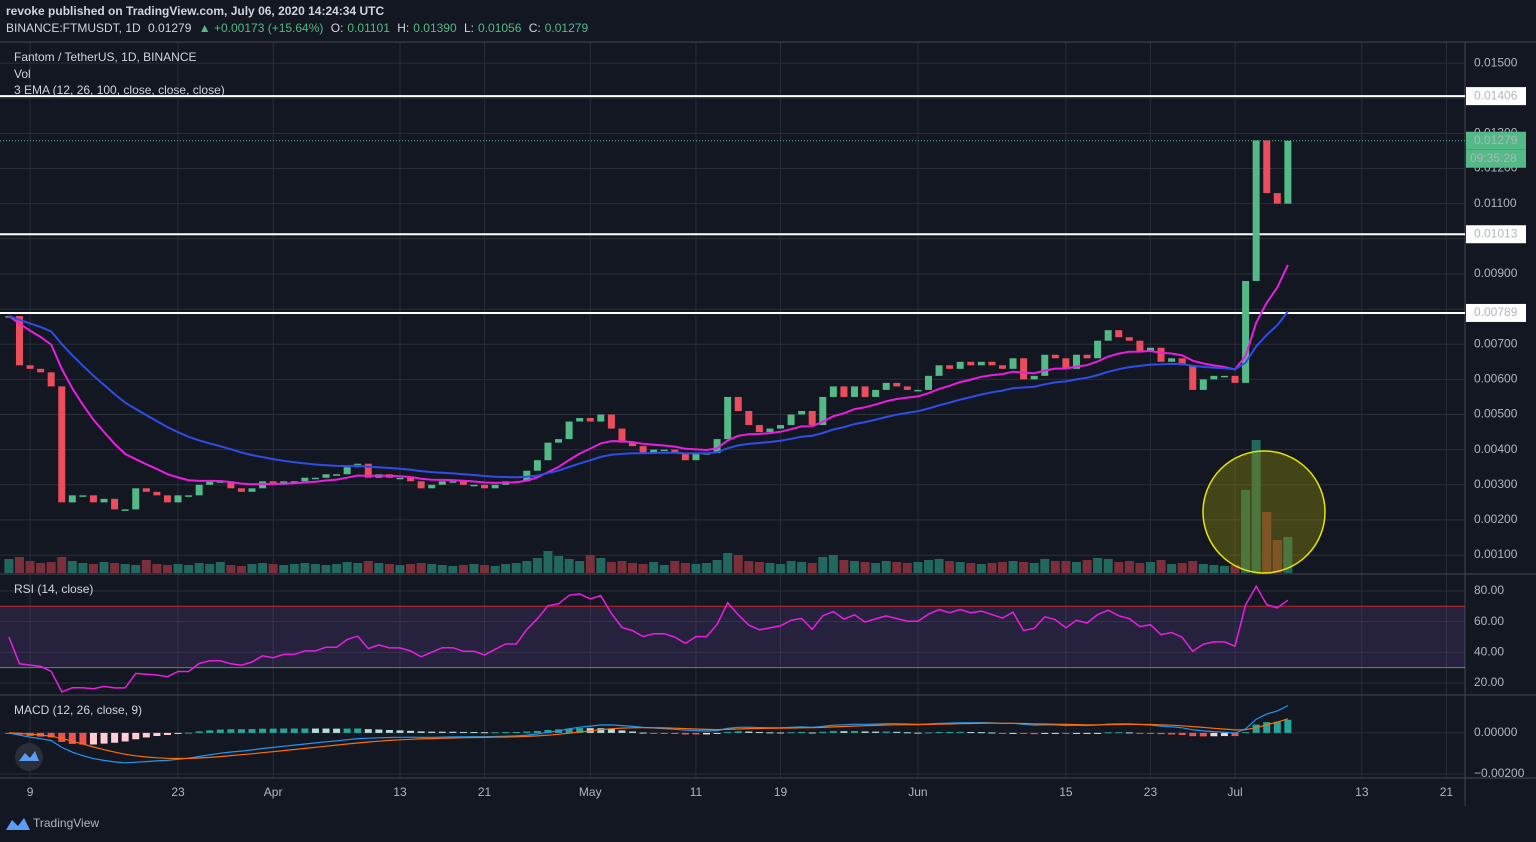 The width and height of the screenshot is (1536, 842). What do you see at coordinates (170, 28) in the screenshot?
I see `last-price: 0.01279` at bounding box center [170, 28].